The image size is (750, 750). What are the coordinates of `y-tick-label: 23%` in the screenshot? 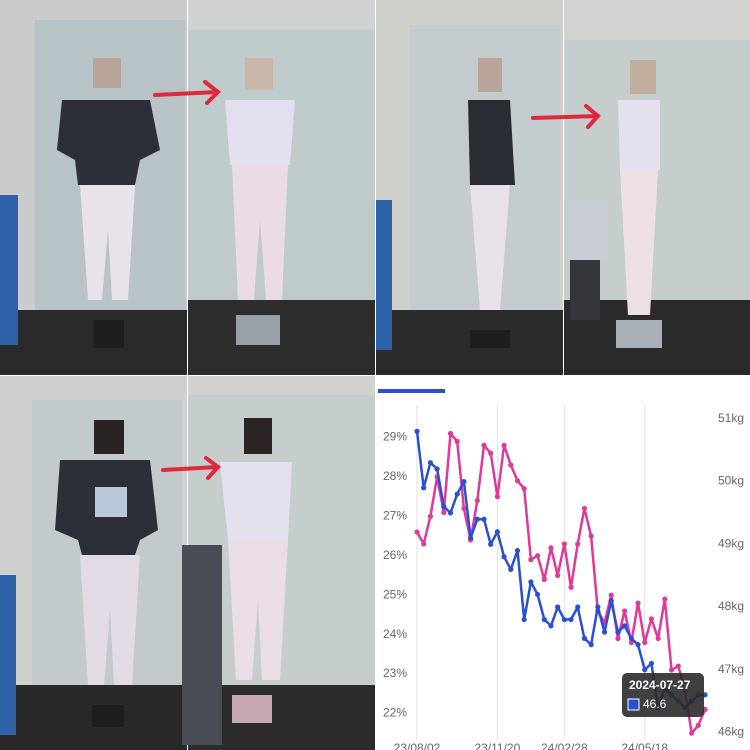 It's located at (395, 673).